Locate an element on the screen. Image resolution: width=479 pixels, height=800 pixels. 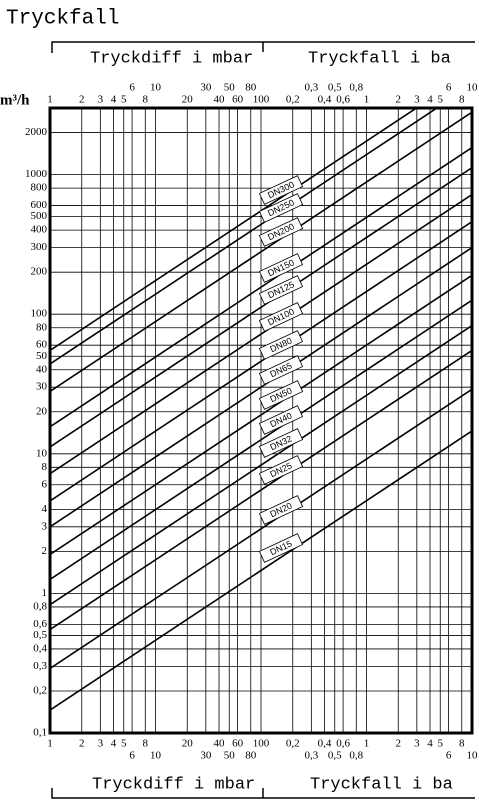
x-tick-label-top: 3 is located at coordinates (101, 100).